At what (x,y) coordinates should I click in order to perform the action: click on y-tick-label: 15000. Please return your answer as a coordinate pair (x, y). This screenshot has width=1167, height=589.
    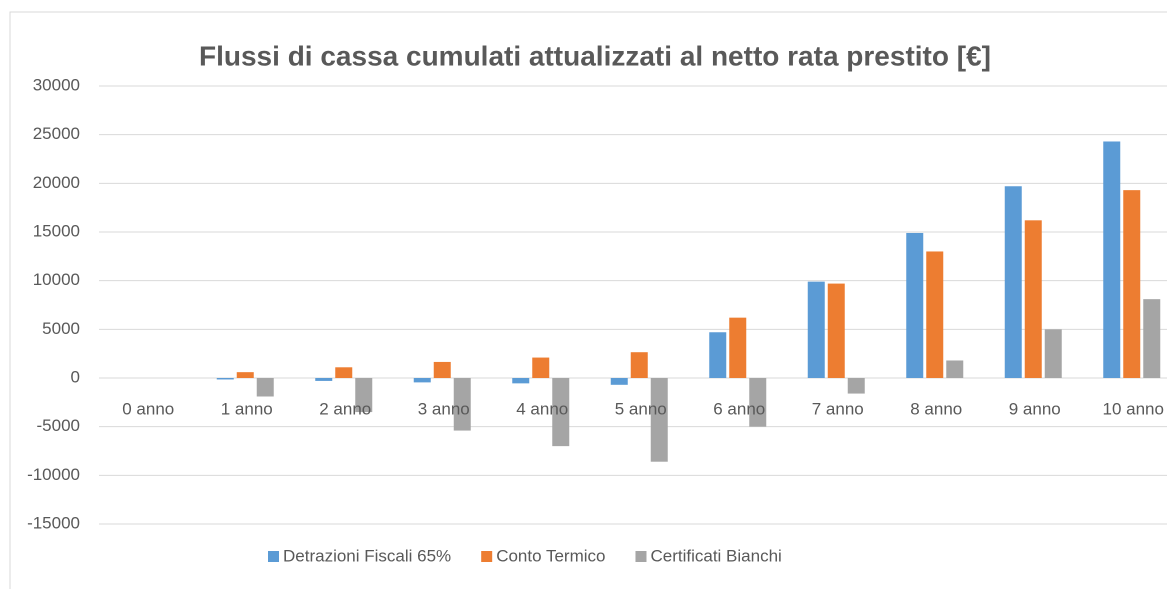
    Looking at the image, I should click on (56, 230).